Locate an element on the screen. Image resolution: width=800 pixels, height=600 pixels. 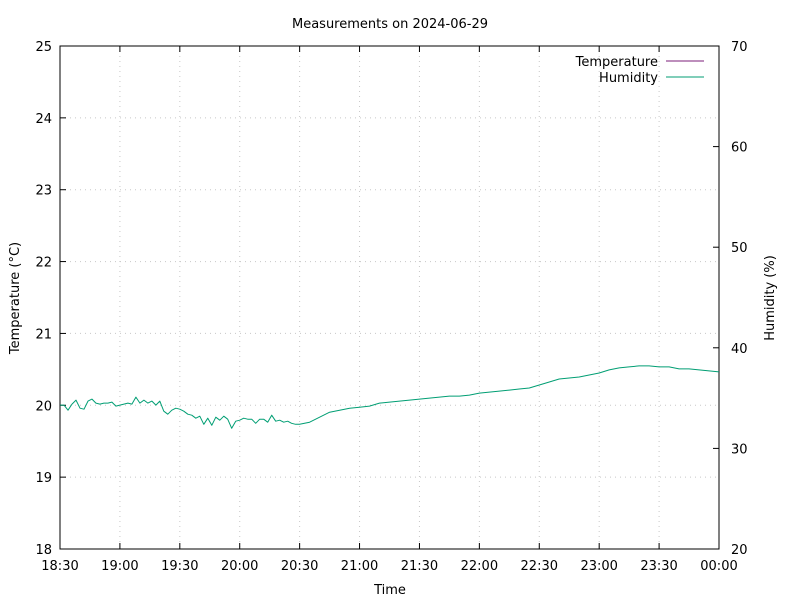
y-tick-label: 20 is located at coordinates (43, 406).